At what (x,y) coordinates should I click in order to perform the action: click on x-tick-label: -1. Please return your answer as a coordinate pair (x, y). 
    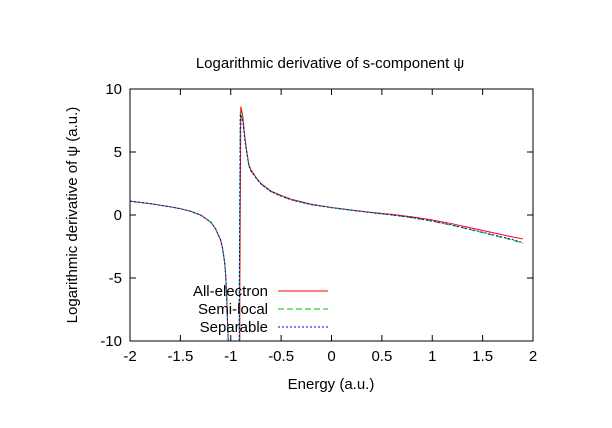
    Looking at the image, I should click on (230, 356).